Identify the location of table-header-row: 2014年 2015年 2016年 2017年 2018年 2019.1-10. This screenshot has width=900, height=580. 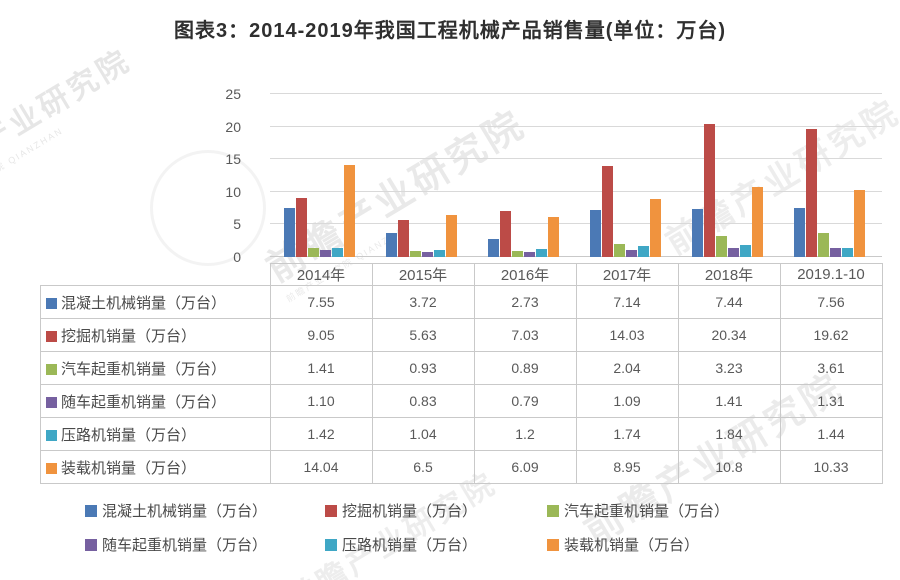
(462, 274).